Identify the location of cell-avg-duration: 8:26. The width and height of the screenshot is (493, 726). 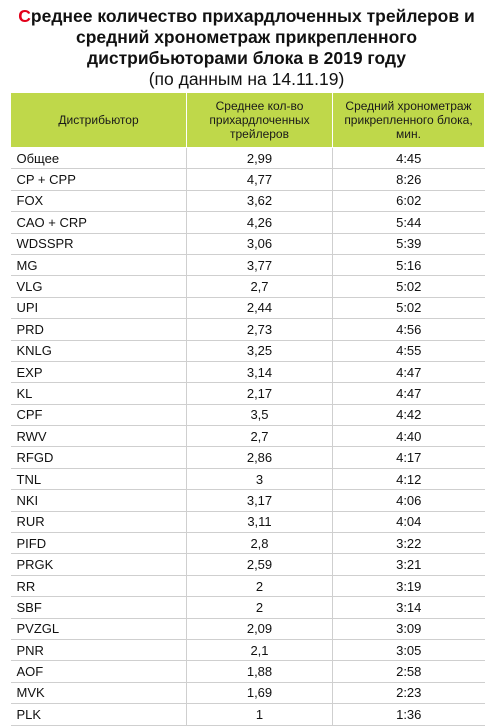
(408, 179).